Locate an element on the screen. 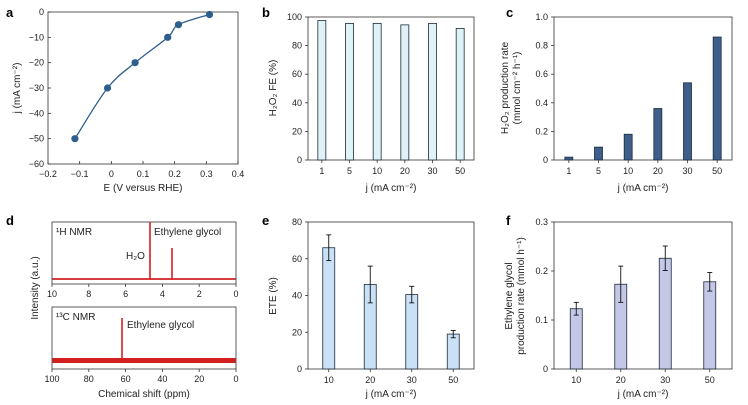 This screenshot has height=405, width=748. h-nmr-x-tick-label: 10 is located at coordinates (52, 294).